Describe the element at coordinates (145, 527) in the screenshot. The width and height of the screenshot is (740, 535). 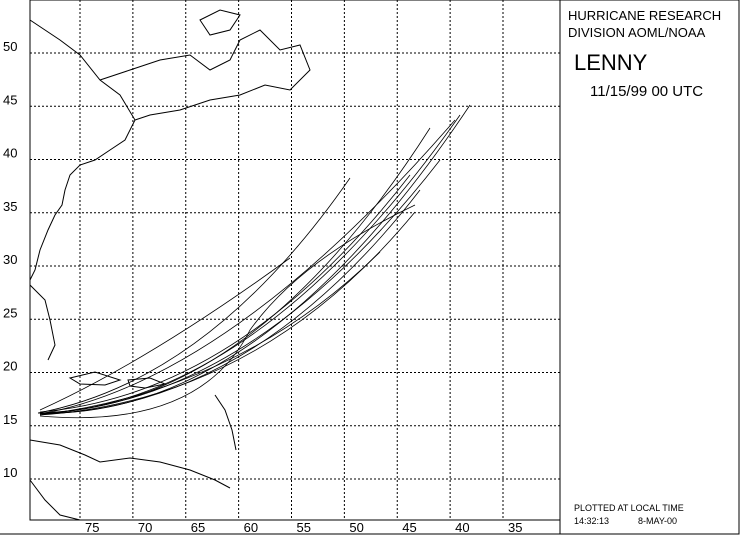
I see `lon-tick-label: 70` at that location.